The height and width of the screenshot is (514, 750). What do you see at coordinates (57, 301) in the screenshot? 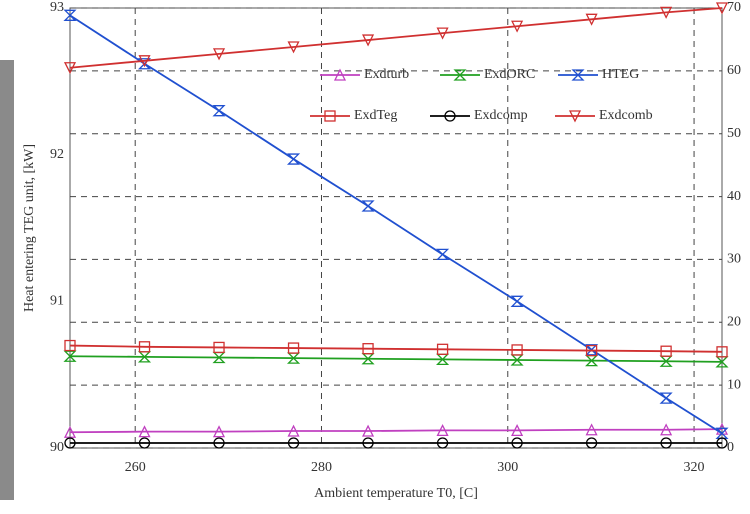
I see `y-tick-label: 91` at bounding box center [57, 301].